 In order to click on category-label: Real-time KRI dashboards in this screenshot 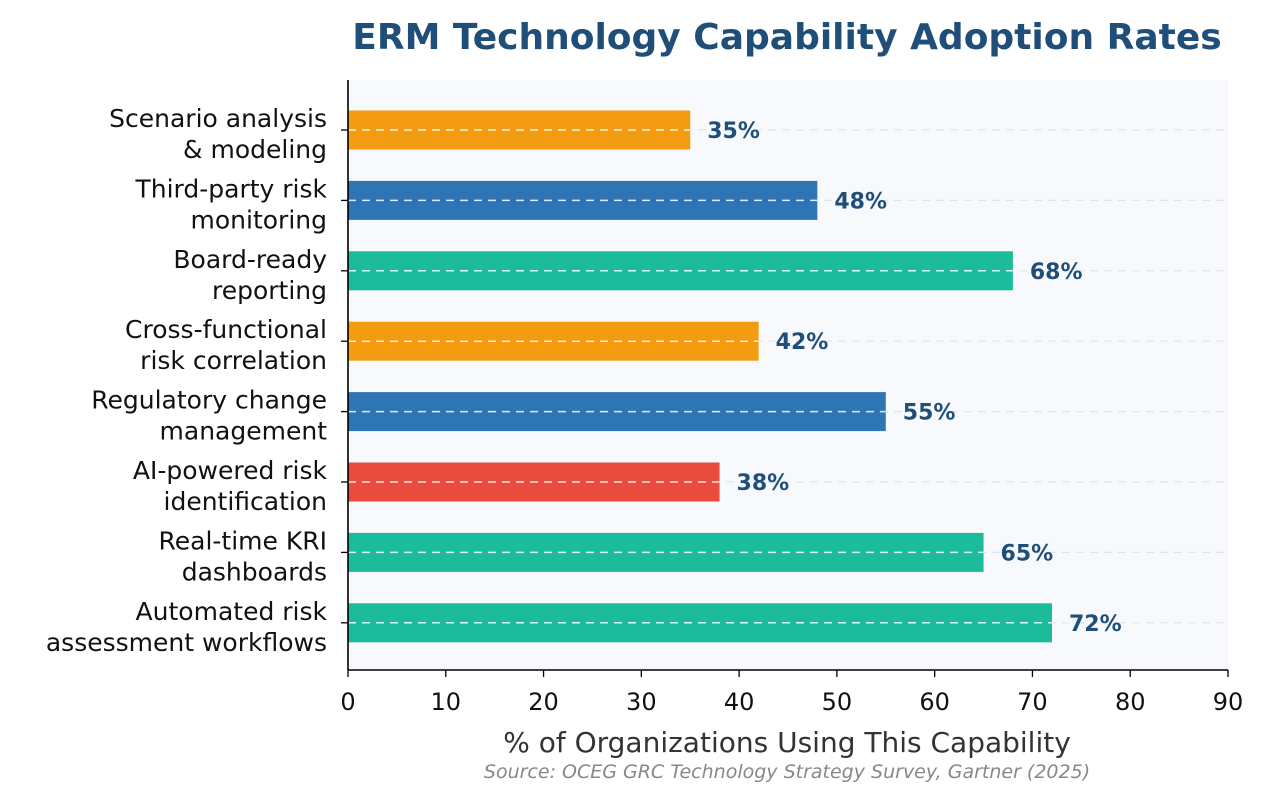, I will do `click(243, 556)`.